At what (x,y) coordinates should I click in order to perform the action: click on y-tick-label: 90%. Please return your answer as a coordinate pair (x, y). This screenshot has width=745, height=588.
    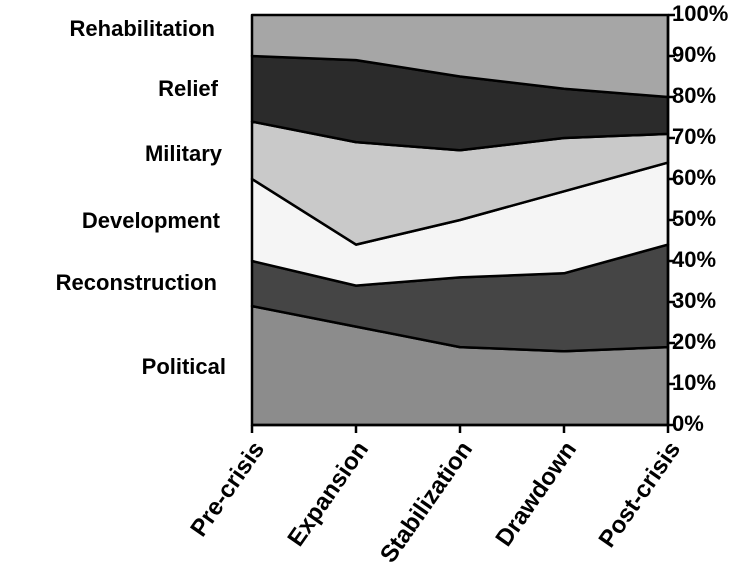
    Looking at the image, I should click on (694, 54).